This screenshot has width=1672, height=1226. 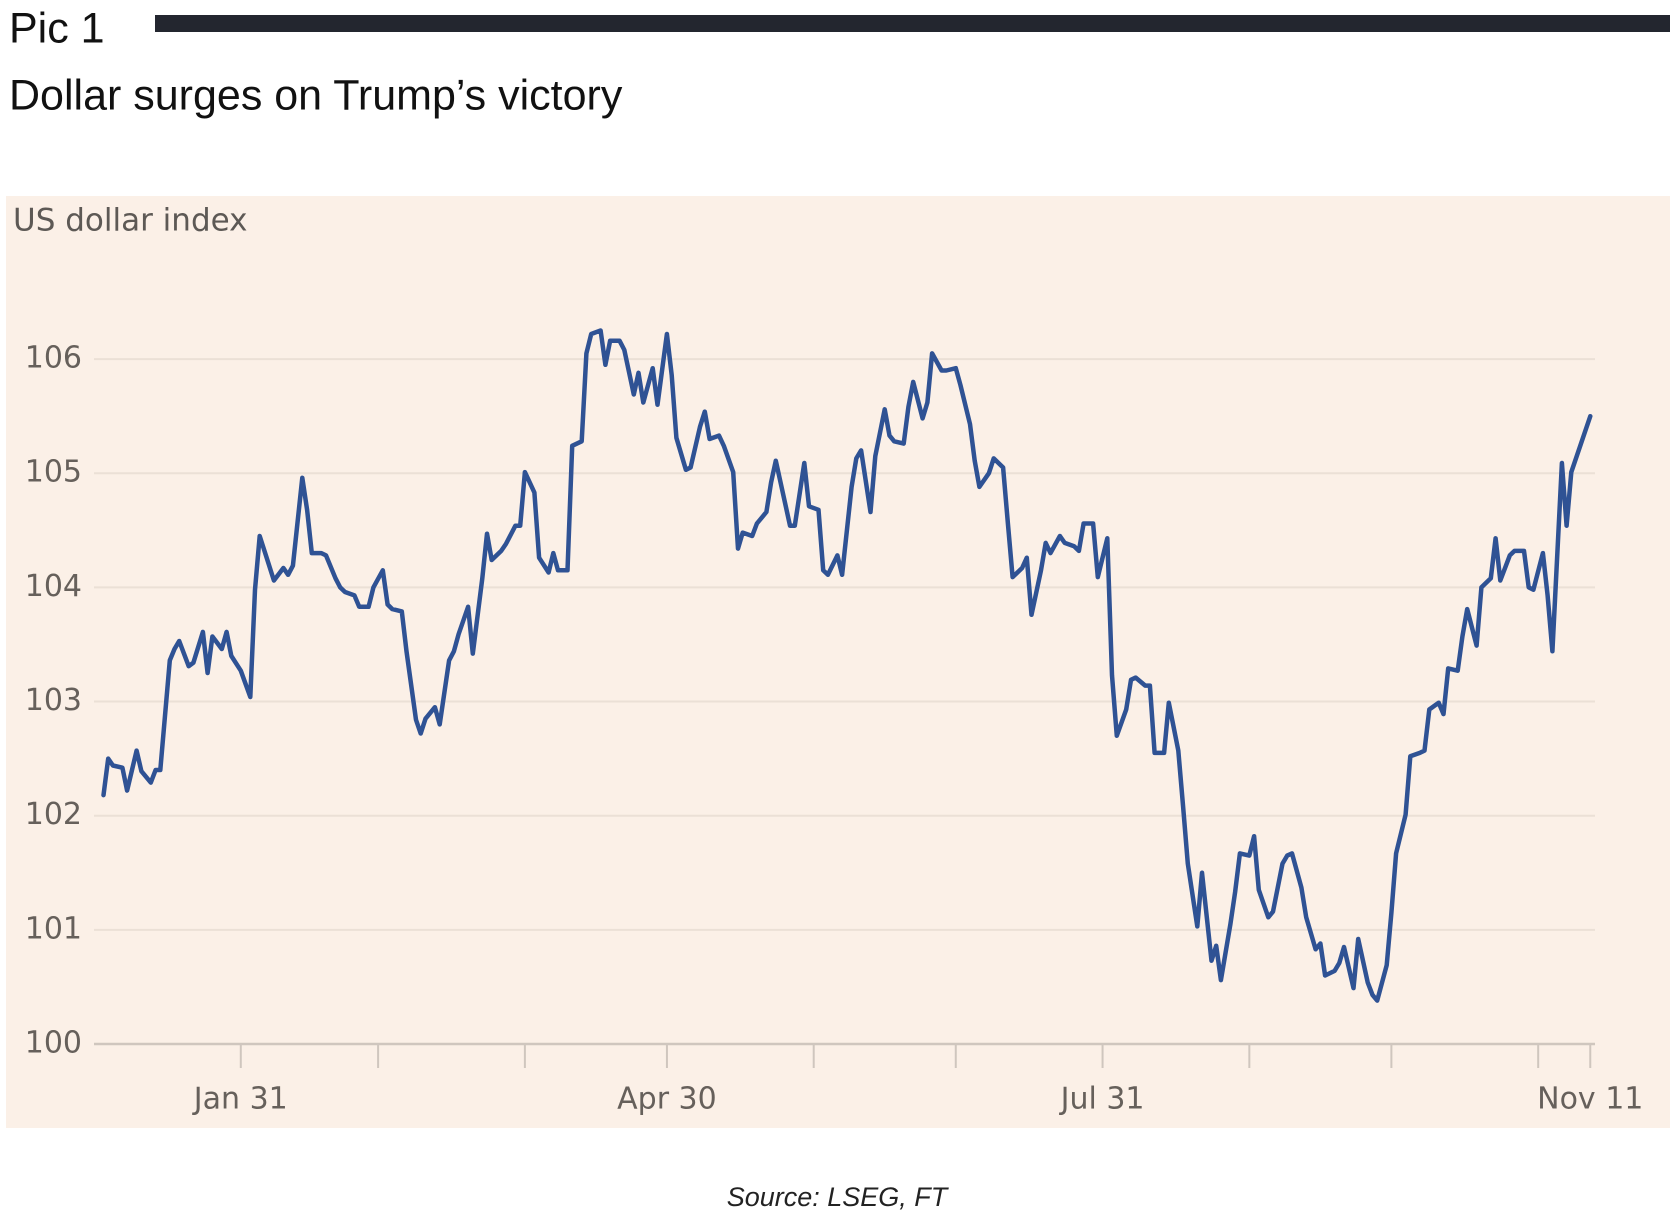 What do you see at coordinates (53, 472) in the screenshot?
I see `y-tick-label: 105` at bounding box center [53, 472].